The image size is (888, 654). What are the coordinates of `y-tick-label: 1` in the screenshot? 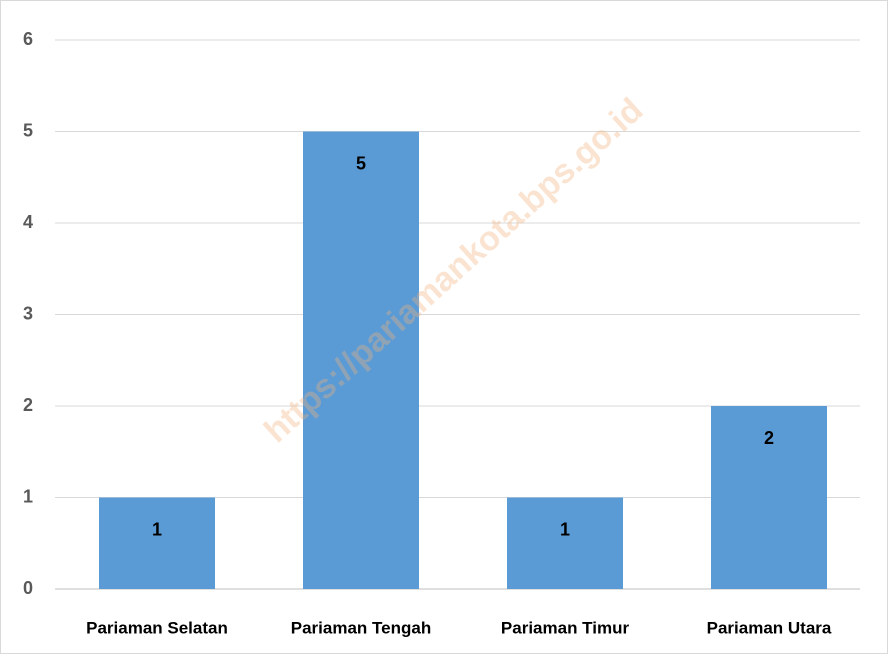 It's located at (28, 496).